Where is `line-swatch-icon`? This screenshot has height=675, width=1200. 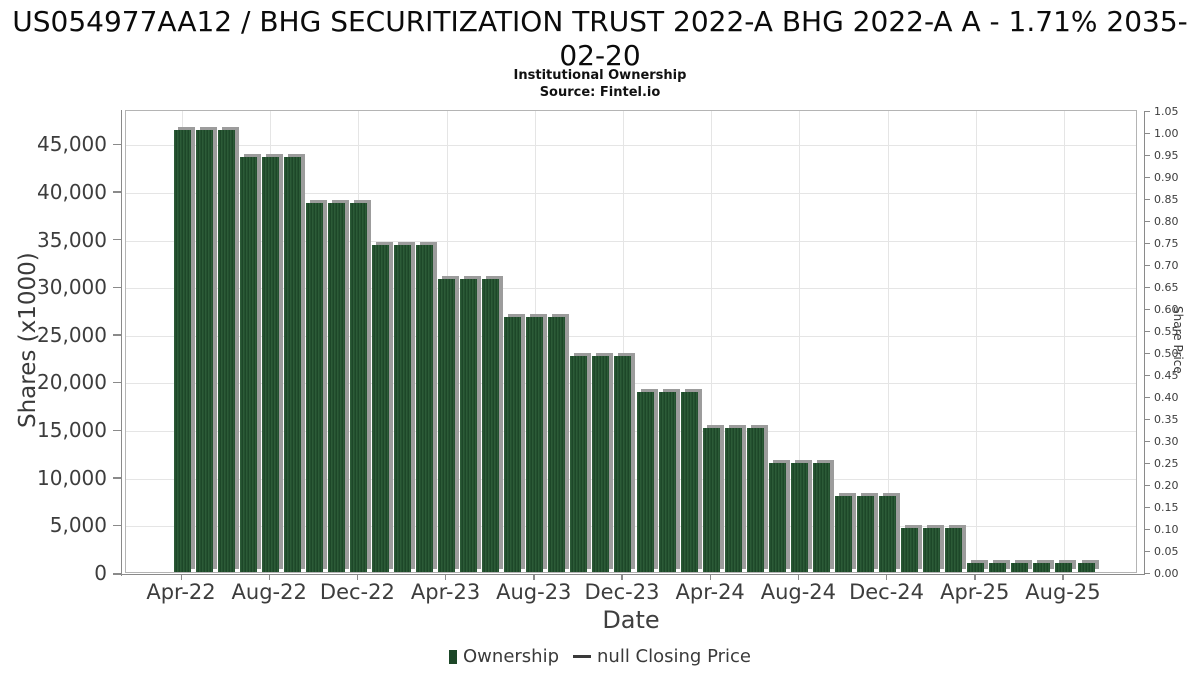
line-swatch-icon is located at coordinates (582, 656).